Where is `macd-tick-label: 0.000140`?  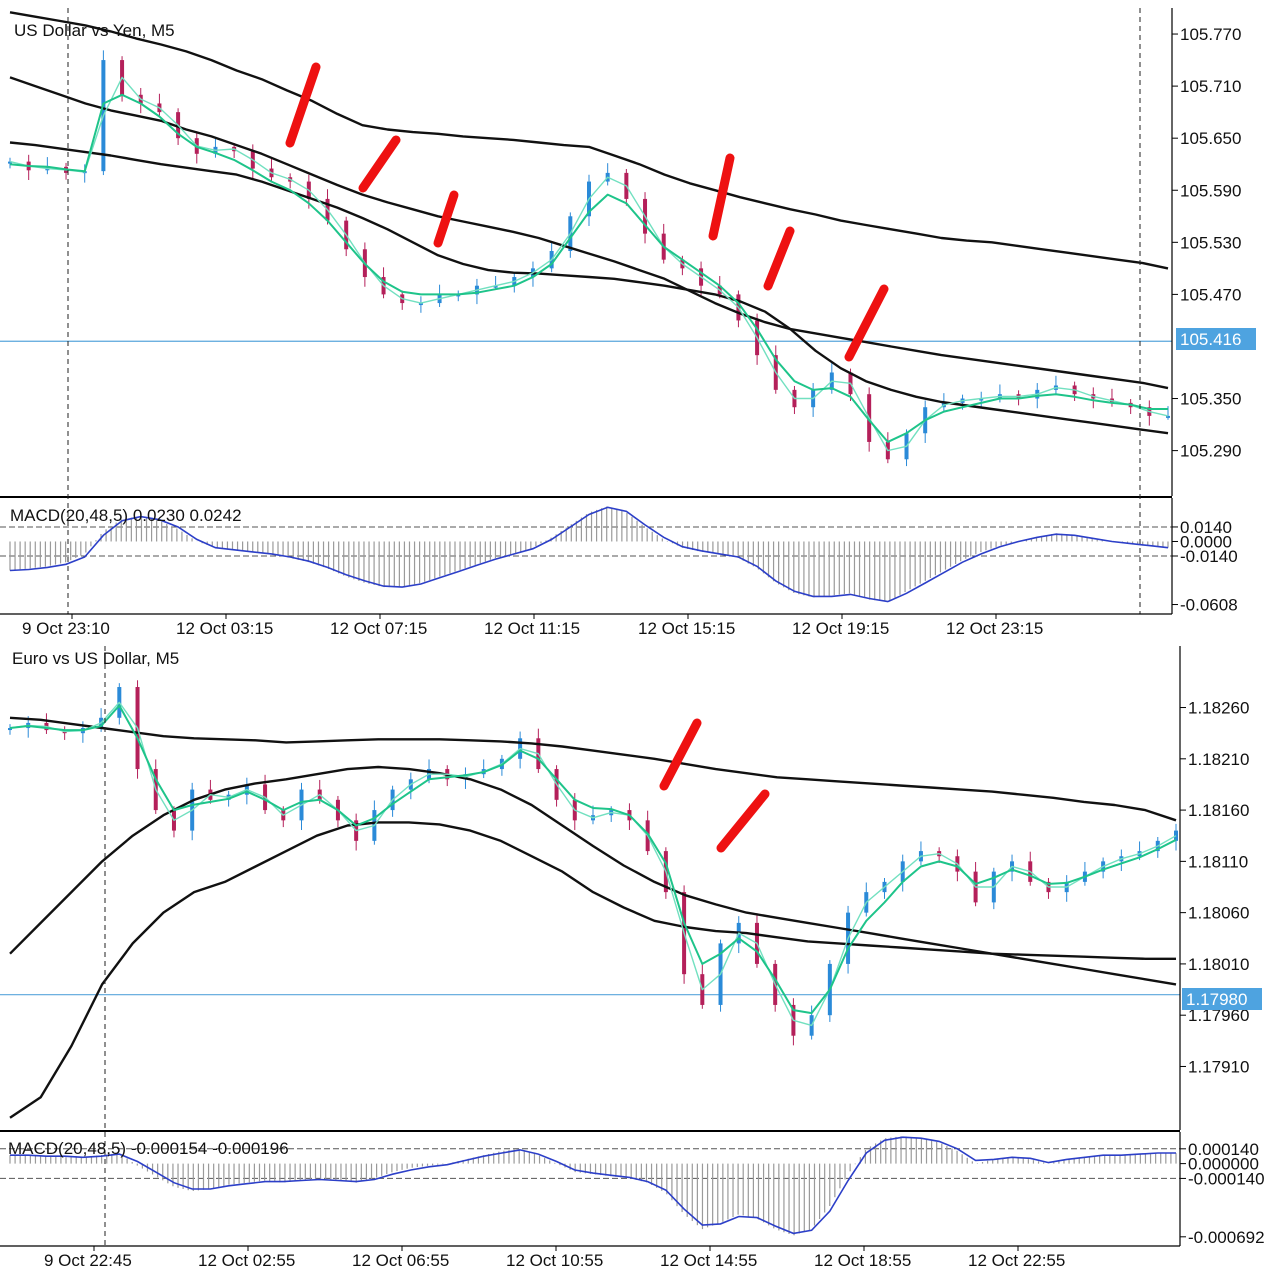
macd-tick-label: 0.000140 is located at coordinates (1223, 1149).